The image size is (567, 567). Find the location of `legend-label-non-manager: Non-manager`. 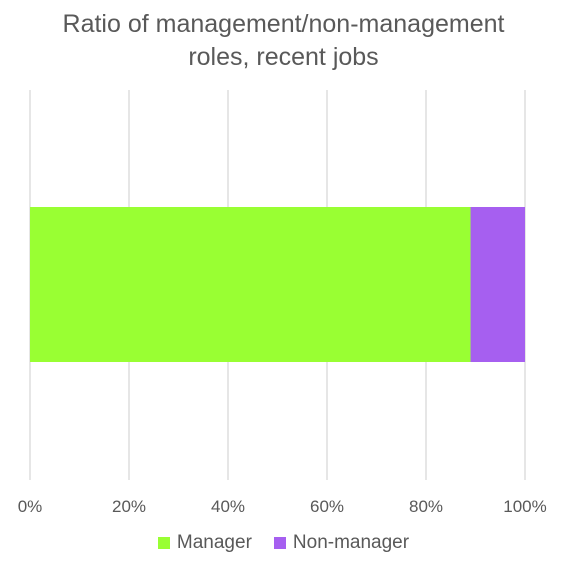

legend-label-non-manager: Non-manager is located at coordinates (351, 542).